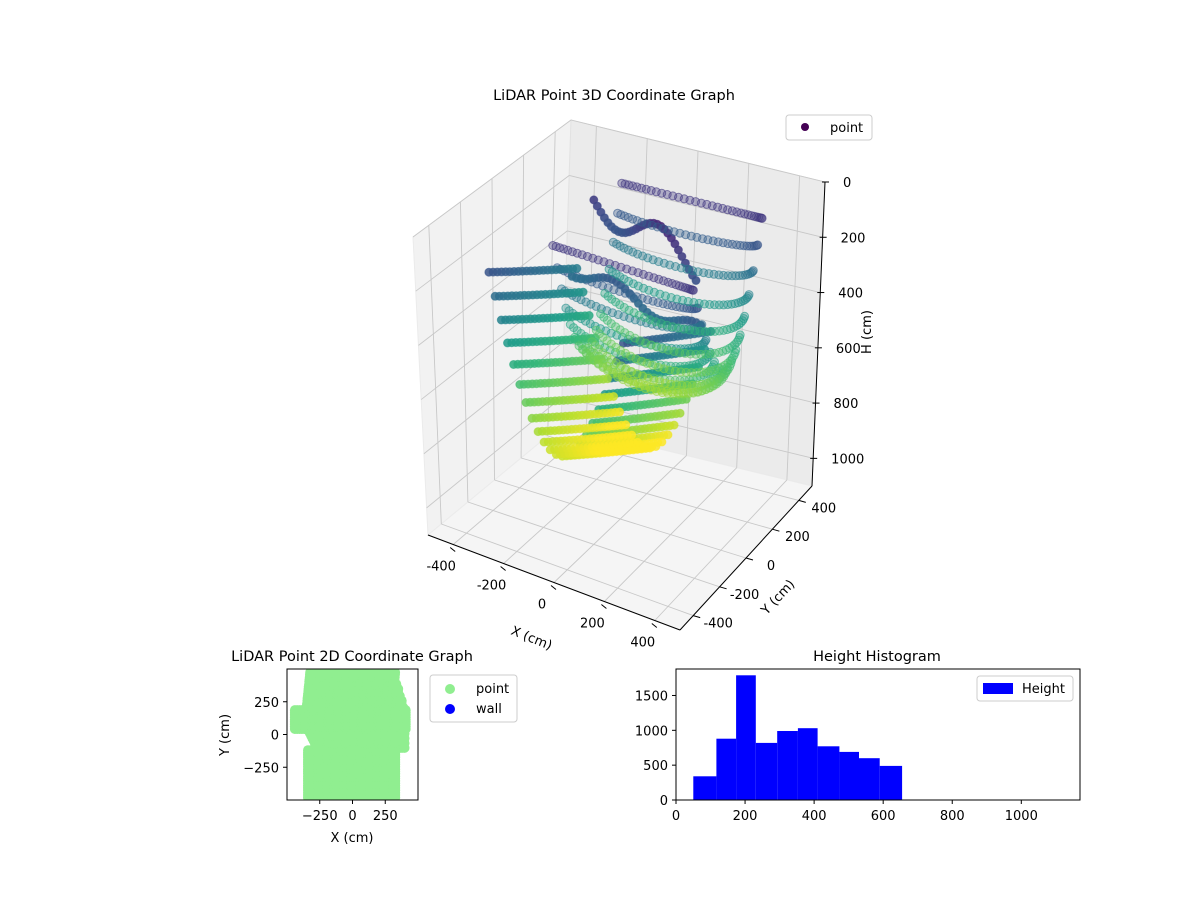  Describe the element at coordinates (867, 332) in the screenshot. I see `z-axis-label-3d: H (cm)` at that location.